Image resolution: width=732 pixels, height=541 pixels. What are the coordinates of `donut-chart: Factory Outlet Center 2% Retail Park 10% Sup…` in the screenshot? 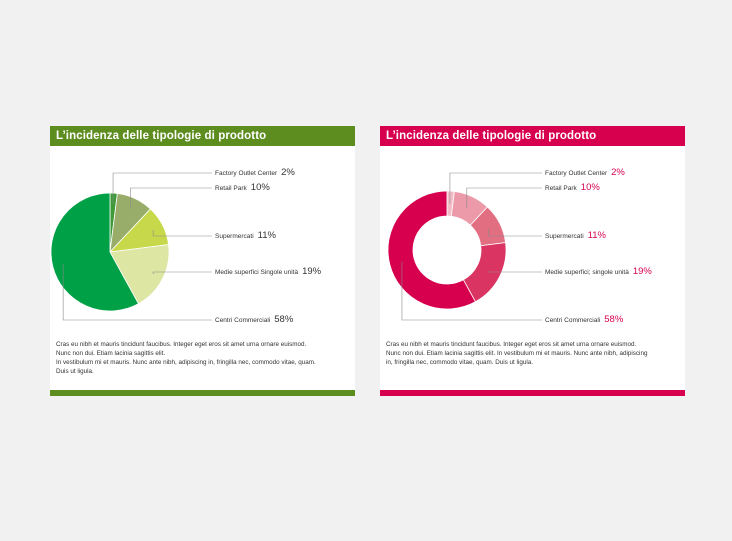 It's located at (519, 246).